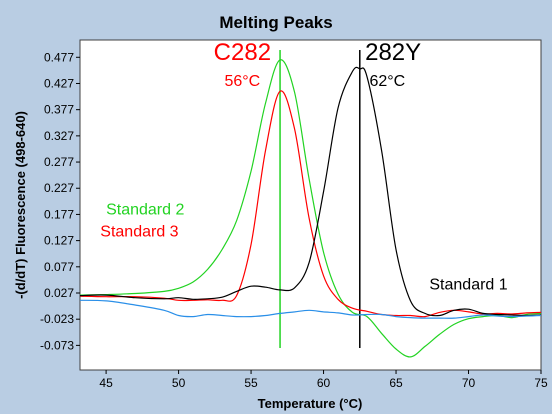 The image size is (552, 414). I want to click on y-tick-label: -0.023, so click(57, 319).